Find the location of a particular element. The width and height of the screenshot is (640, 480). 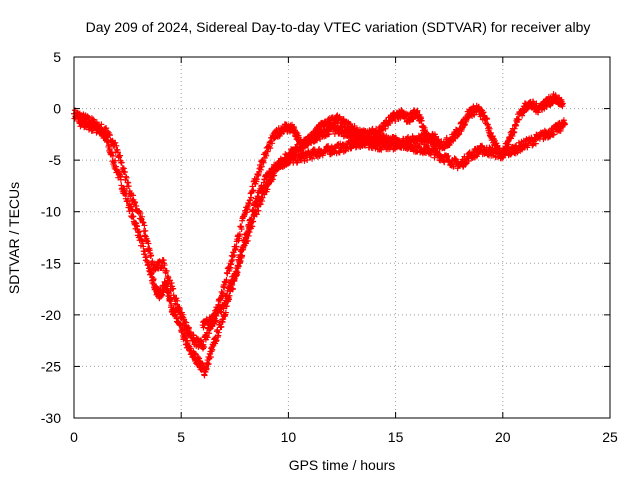

x-tick-label: 15 is located at coordinates (396, 437).